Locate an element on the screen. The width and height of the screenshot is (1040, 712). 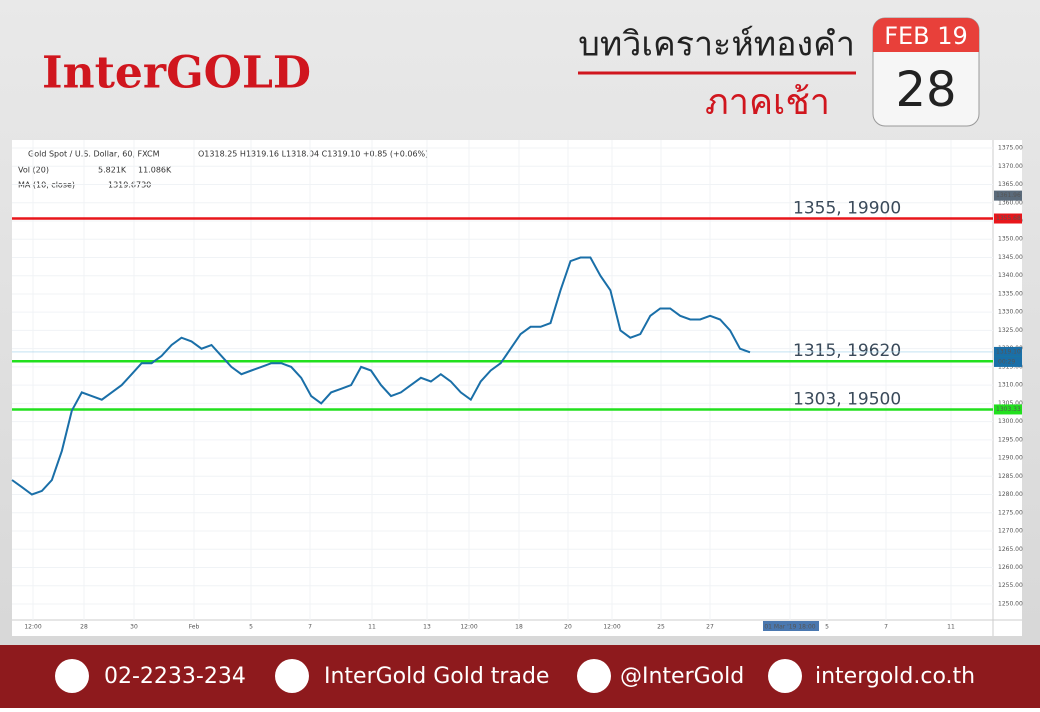
calendar-top is located at coordinates (926, 35).